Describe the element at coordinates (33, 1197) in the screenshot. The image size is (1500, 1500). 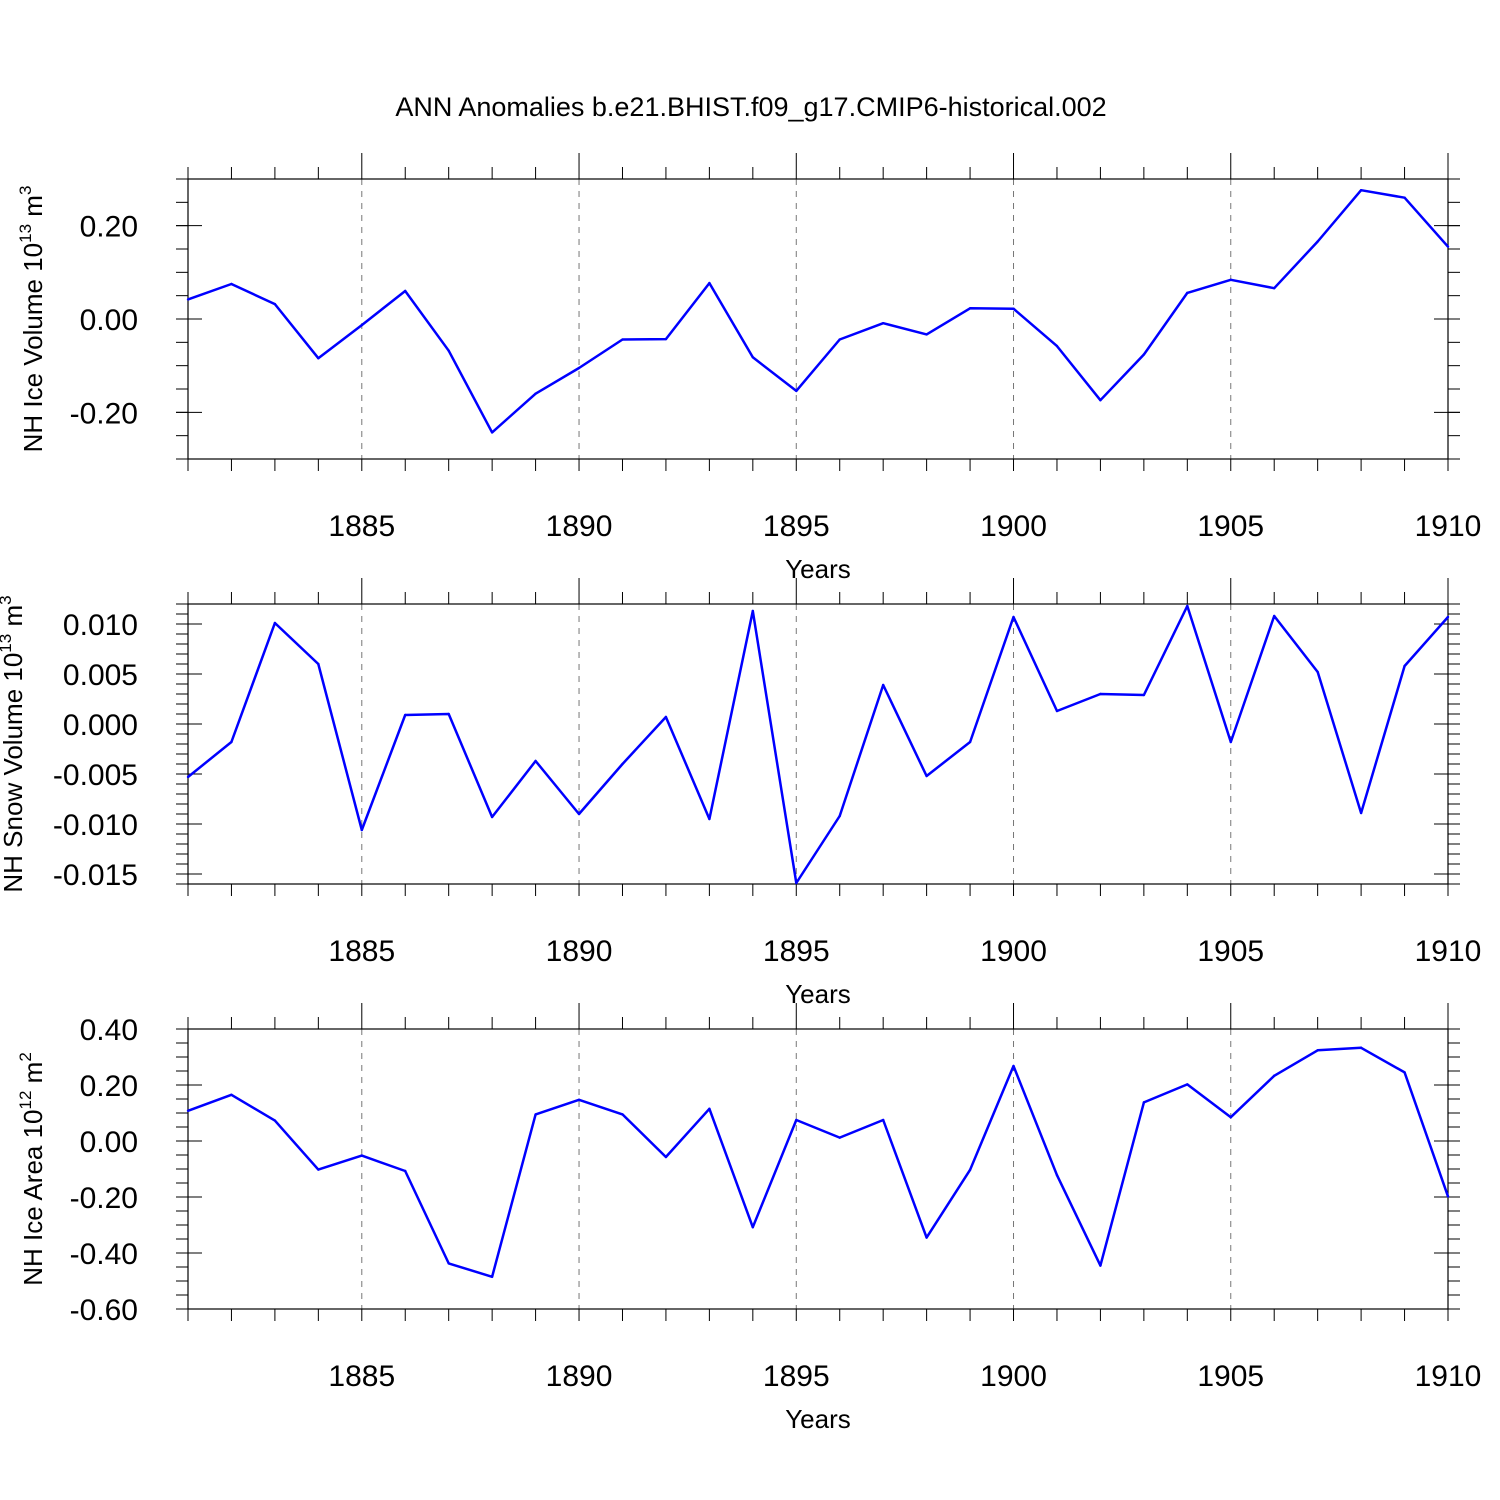
I see `y-axis-label-text: NH Ice Area 10` at that location.